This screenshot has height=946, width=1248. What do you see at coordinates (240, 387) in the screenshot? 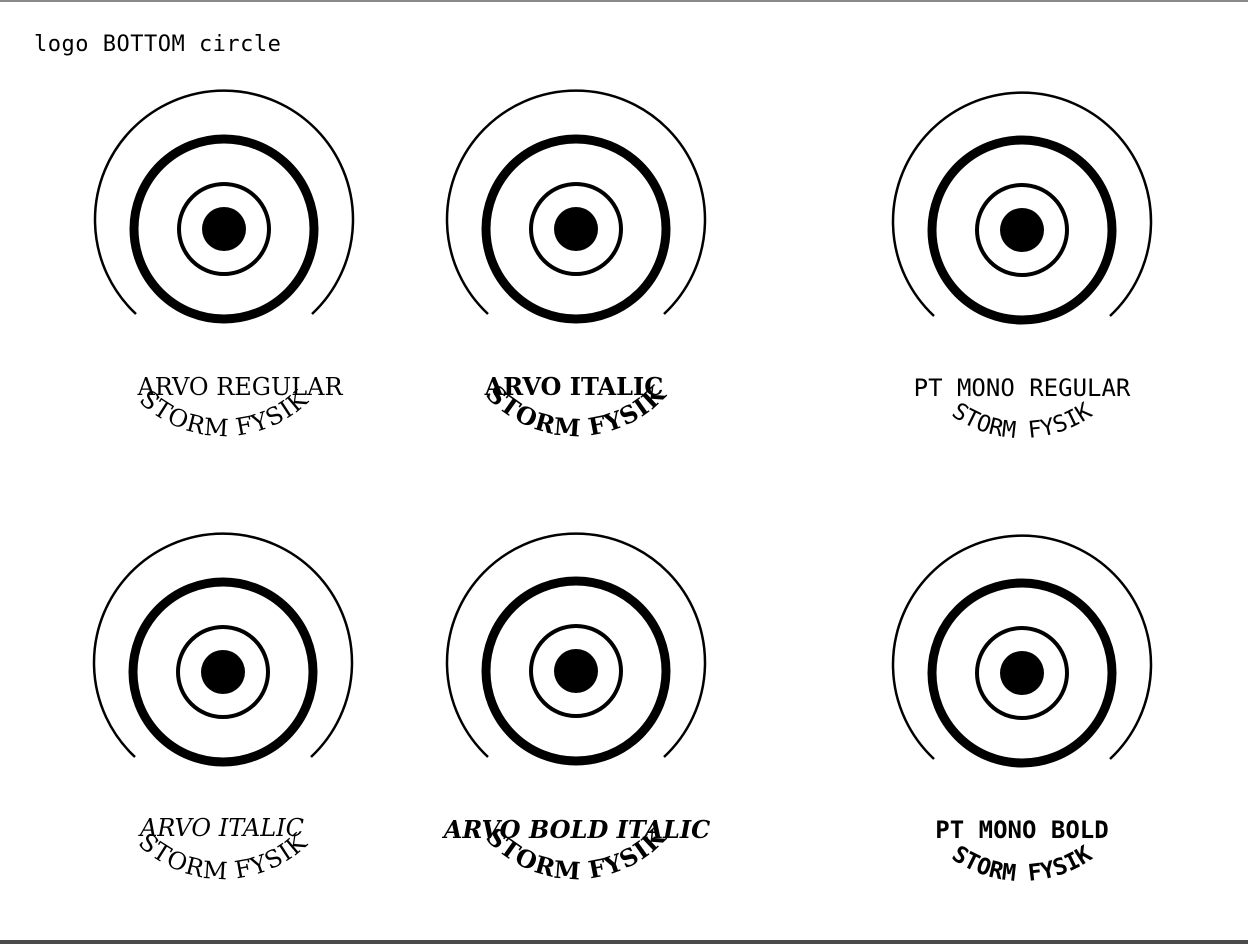
I see `logo-caption: ARVO REGULAR` at bounding box center [240, 387].